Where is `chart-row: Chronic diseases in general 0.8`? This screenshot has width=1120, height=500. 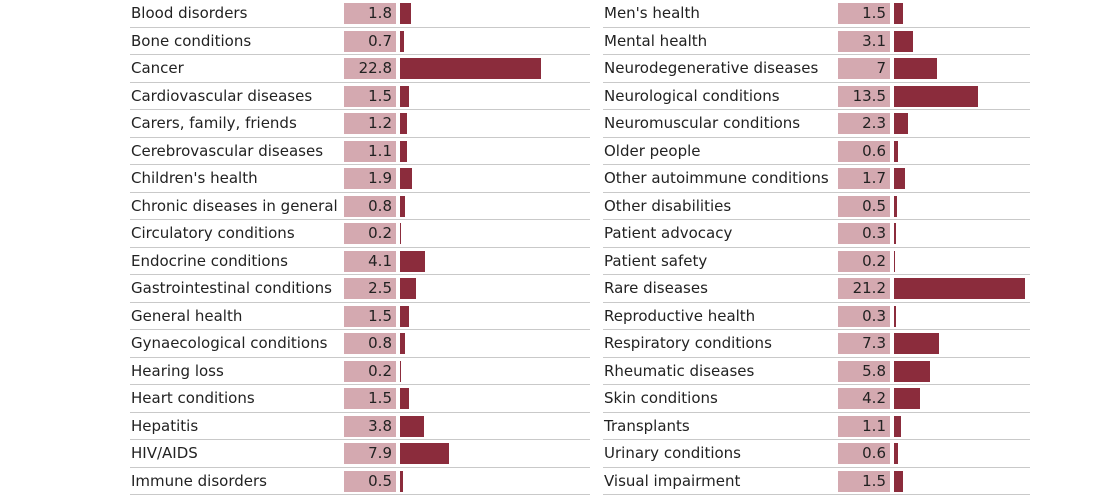
chart-row: Chronic diseases in general 0.8 is located at coordinates (360, 206).